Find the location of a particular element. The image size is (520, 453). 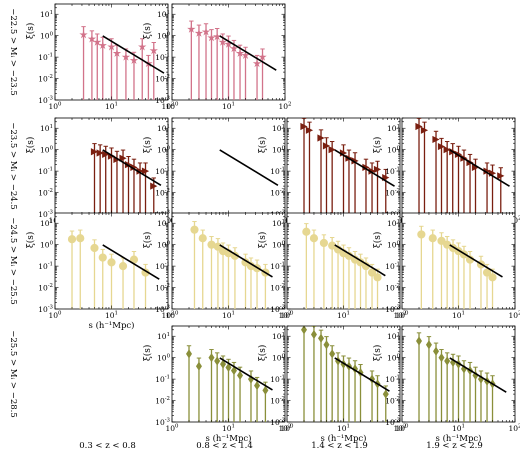

x-tick-label: 10² is located at coordinates (285, 106).